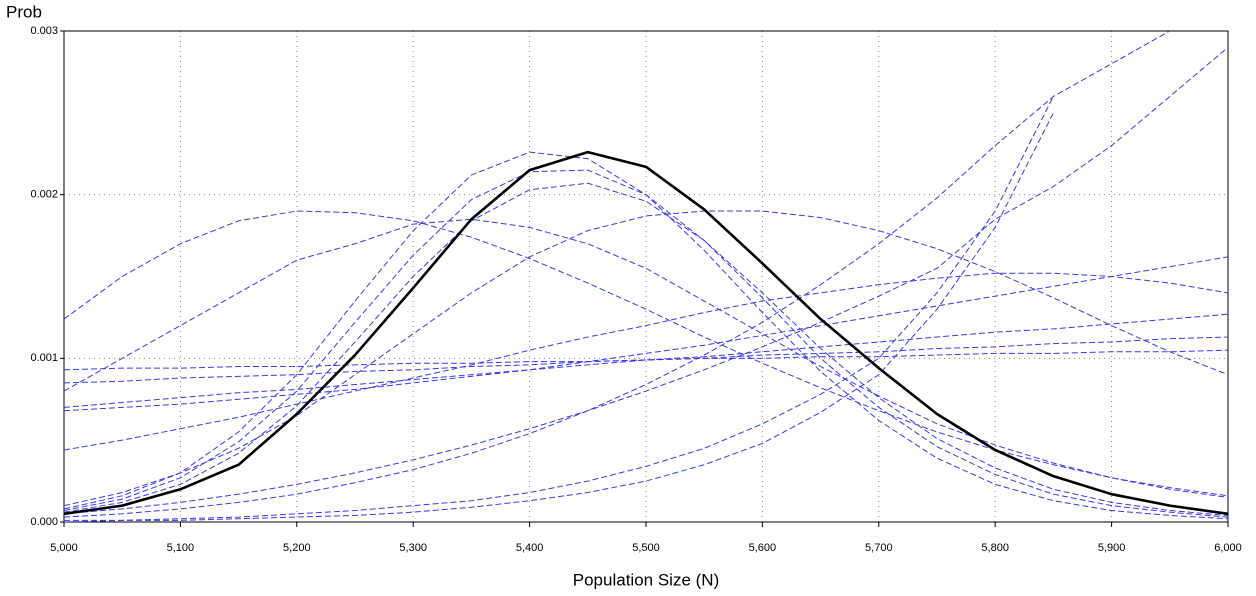 The image size is (1256, 596). I want to click on x-tick-label: 5,100, so click(181, 548).